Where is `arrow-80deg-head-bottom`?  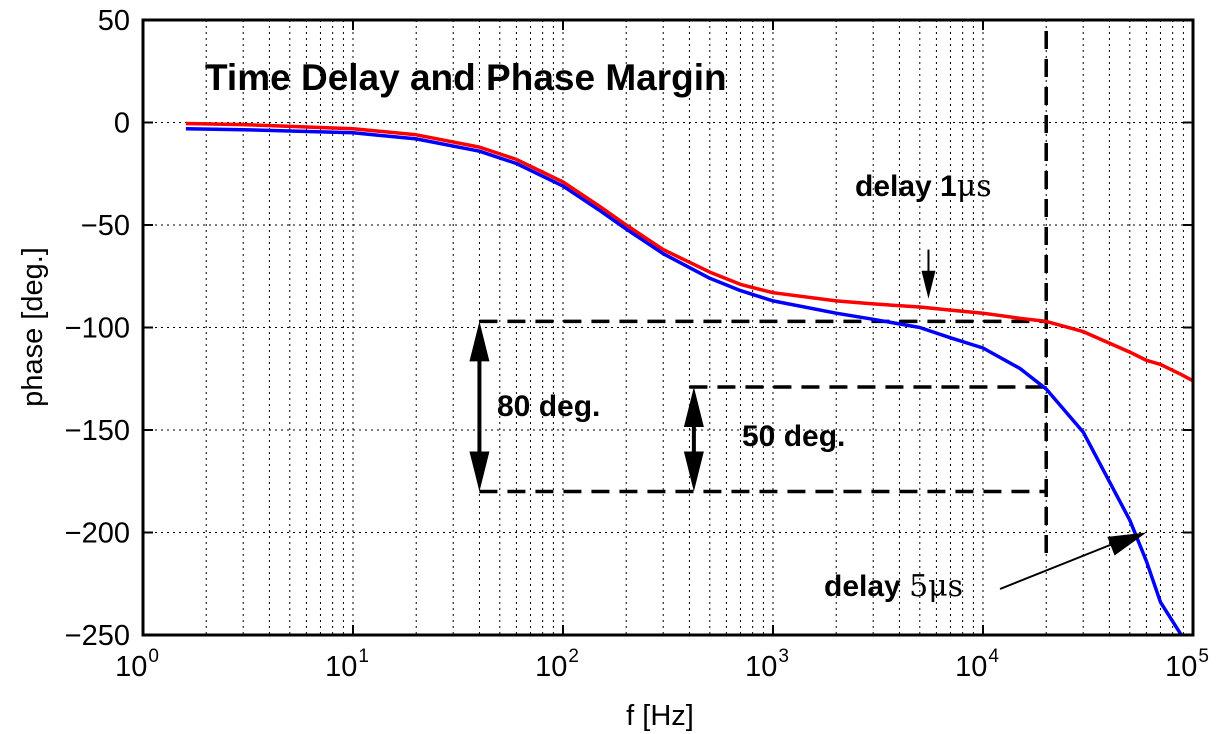
arrow-80deg-head-bottom is located at coordinates (479, 471).